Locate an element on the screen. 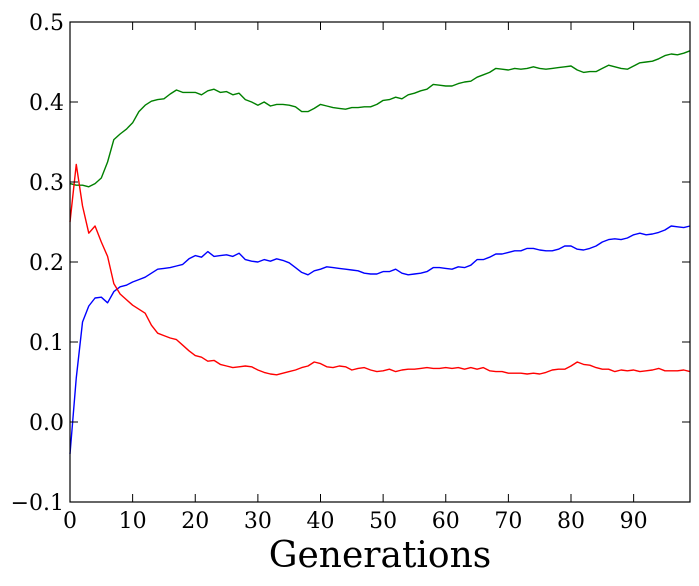  x-tick-label: 0 is located at coordinates (70, 521).